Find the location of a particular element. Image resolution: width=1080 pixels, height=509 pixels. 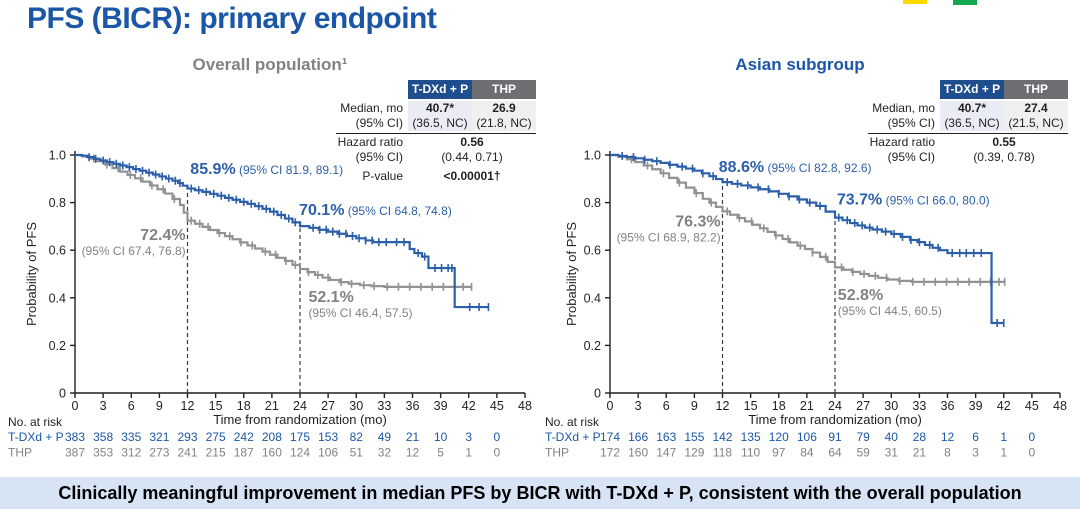

landmark-annotation: (95% CI 44.5, 60.5) is located at coordinates (890, 311).